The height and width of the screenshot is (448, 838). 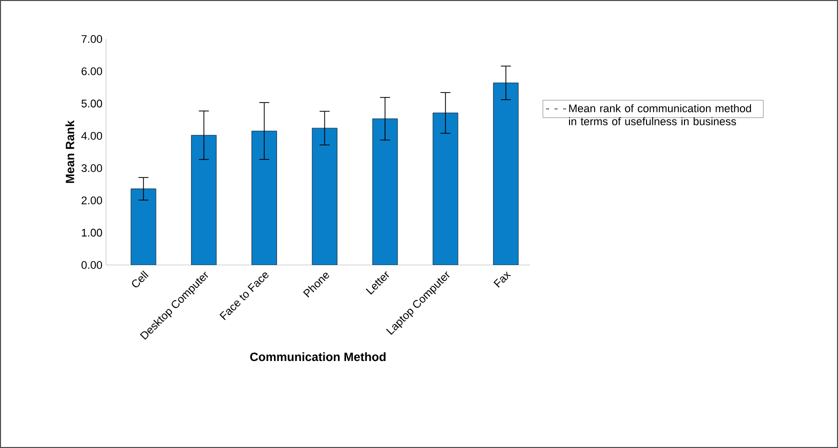 I want to click on y-tick-label: 0.00, so click(x=92, y=265).